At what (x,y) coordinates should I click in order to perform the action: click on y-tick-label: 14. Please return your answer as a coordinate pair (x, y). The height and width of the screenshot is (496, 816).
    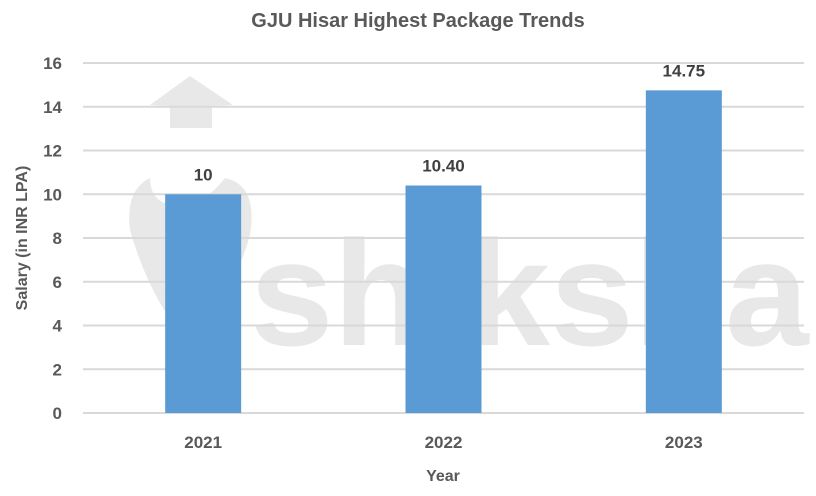
    Looking at the image, I should click on (52, 107).